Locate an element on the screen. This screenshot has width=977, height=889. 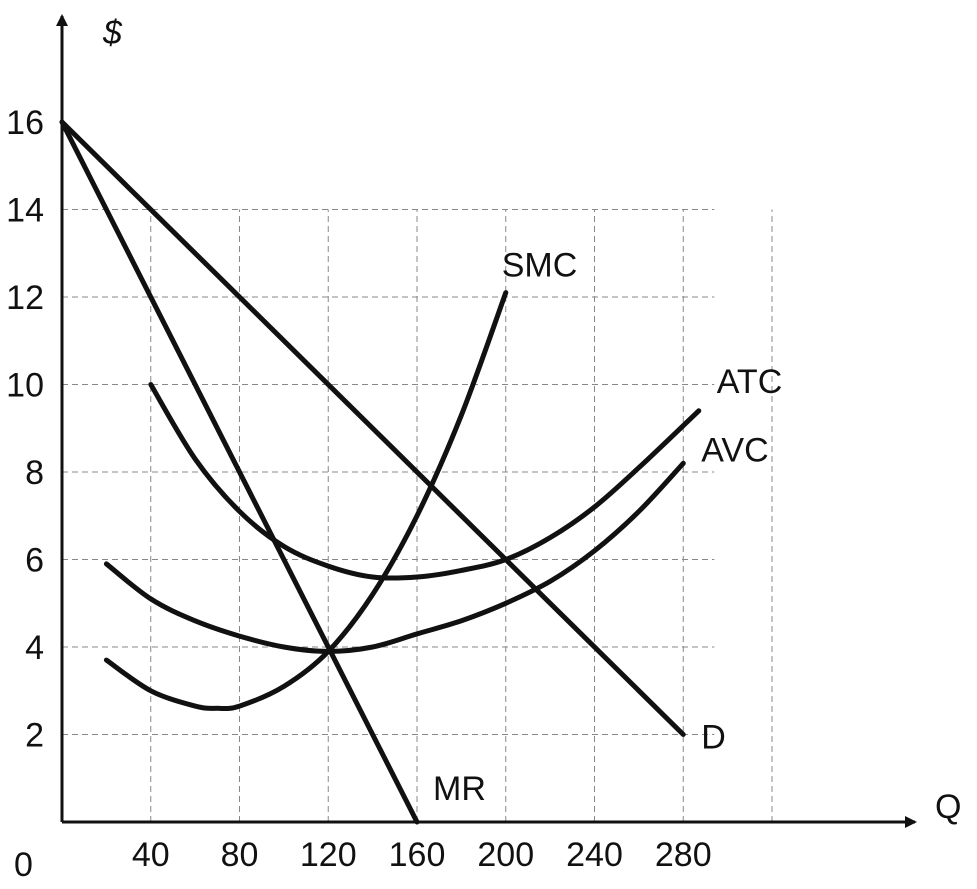
y-tick-label: 16 is located at coordinates (25, 123).